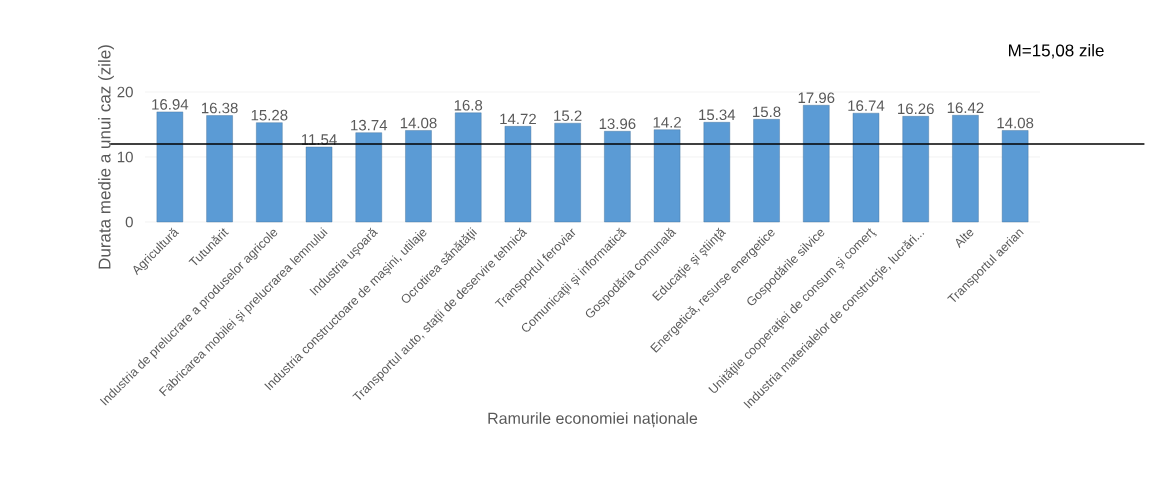  Describe the element at coordinates (767, 112) in the screenshot. I see `data-label: 15.8` at that location.